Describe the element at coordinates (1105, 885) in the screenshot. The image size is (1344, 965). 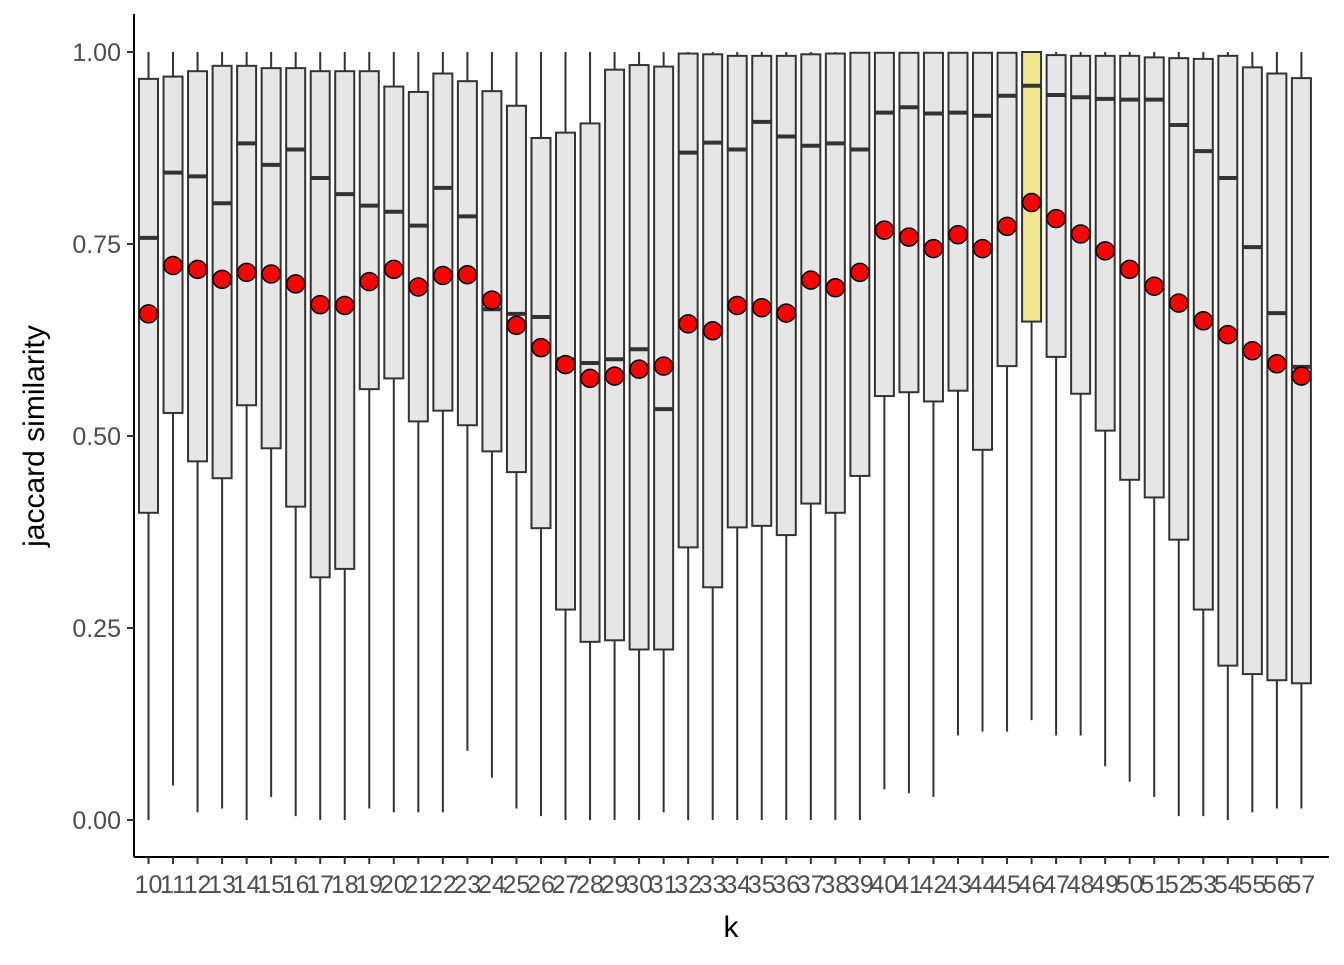
I see `x-tick-label: 49` at that location.